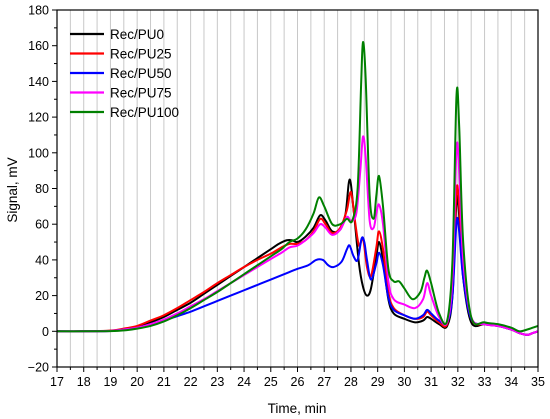  What do you see at coordinates (538, 382) in the screenshot?
I see `x-tick-label: 35` at bounding box center [538, 382].